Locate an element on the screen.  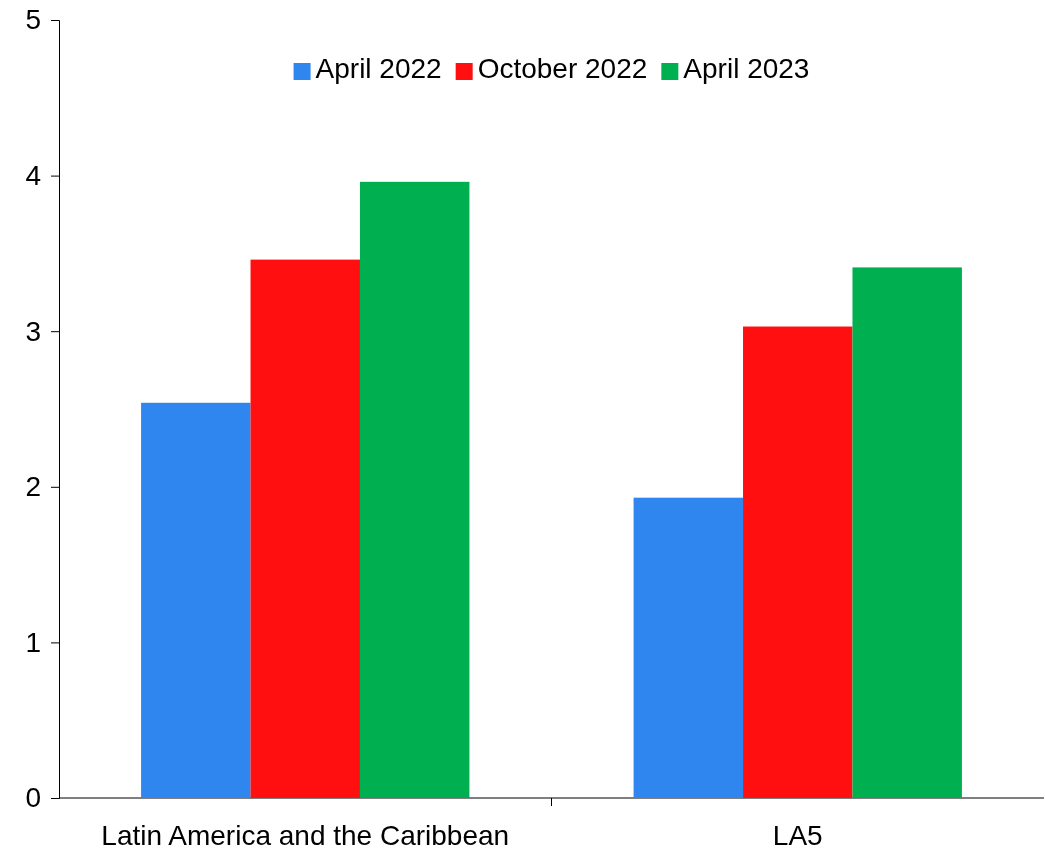
y-tick-label: 5 is located at coordinates (33, 20).